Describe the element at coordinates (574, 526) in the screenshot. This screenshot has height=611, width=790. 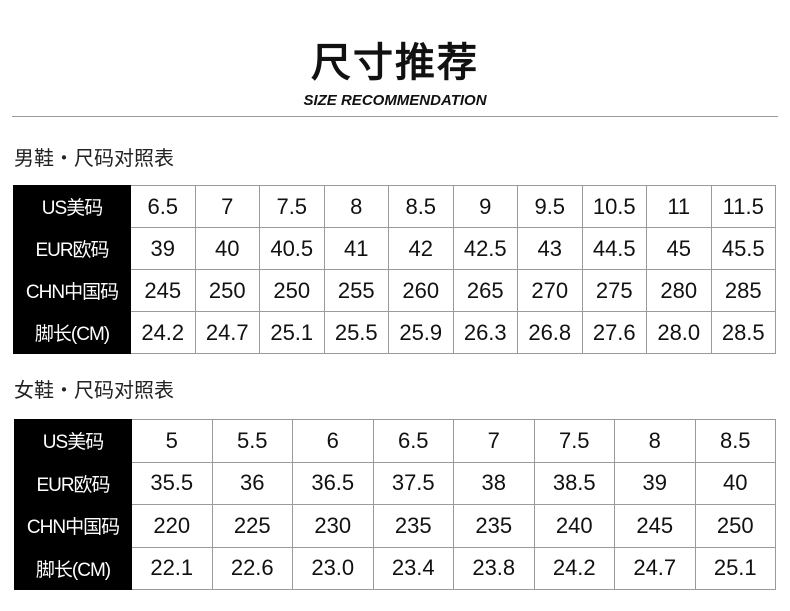
I see `table-cell: 240` at that location.